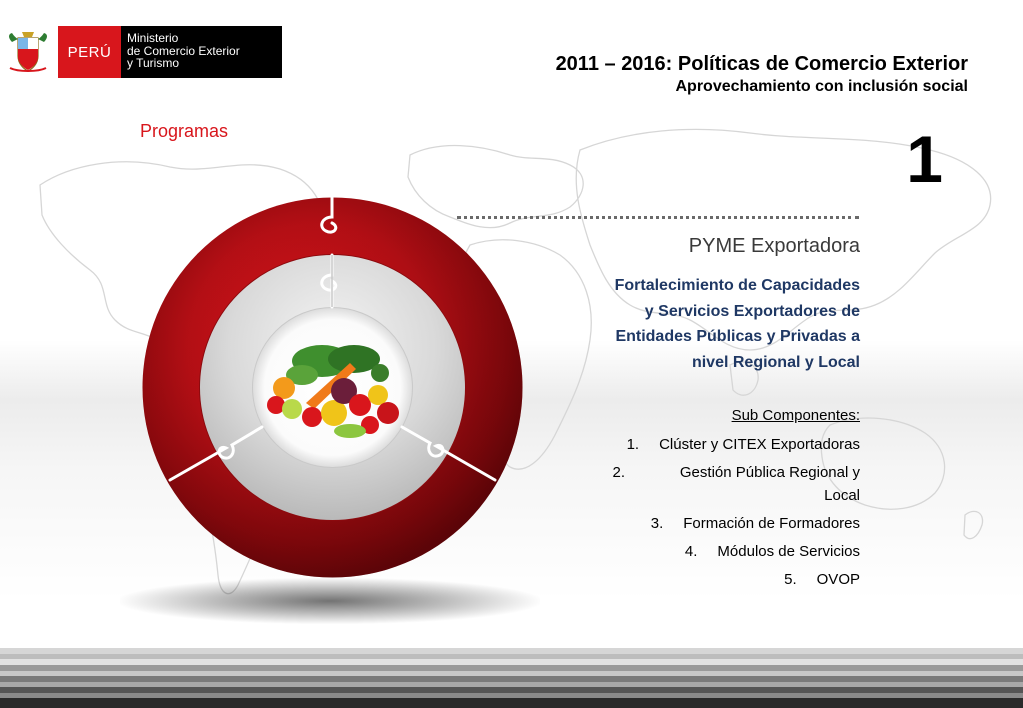 The height and width of the screenshot is (708, 1023). Describe the element at coordinates (821, 86) in the screenshot. I see `slide-subtitle: Aprovechamiento con inclusión social` at that location.